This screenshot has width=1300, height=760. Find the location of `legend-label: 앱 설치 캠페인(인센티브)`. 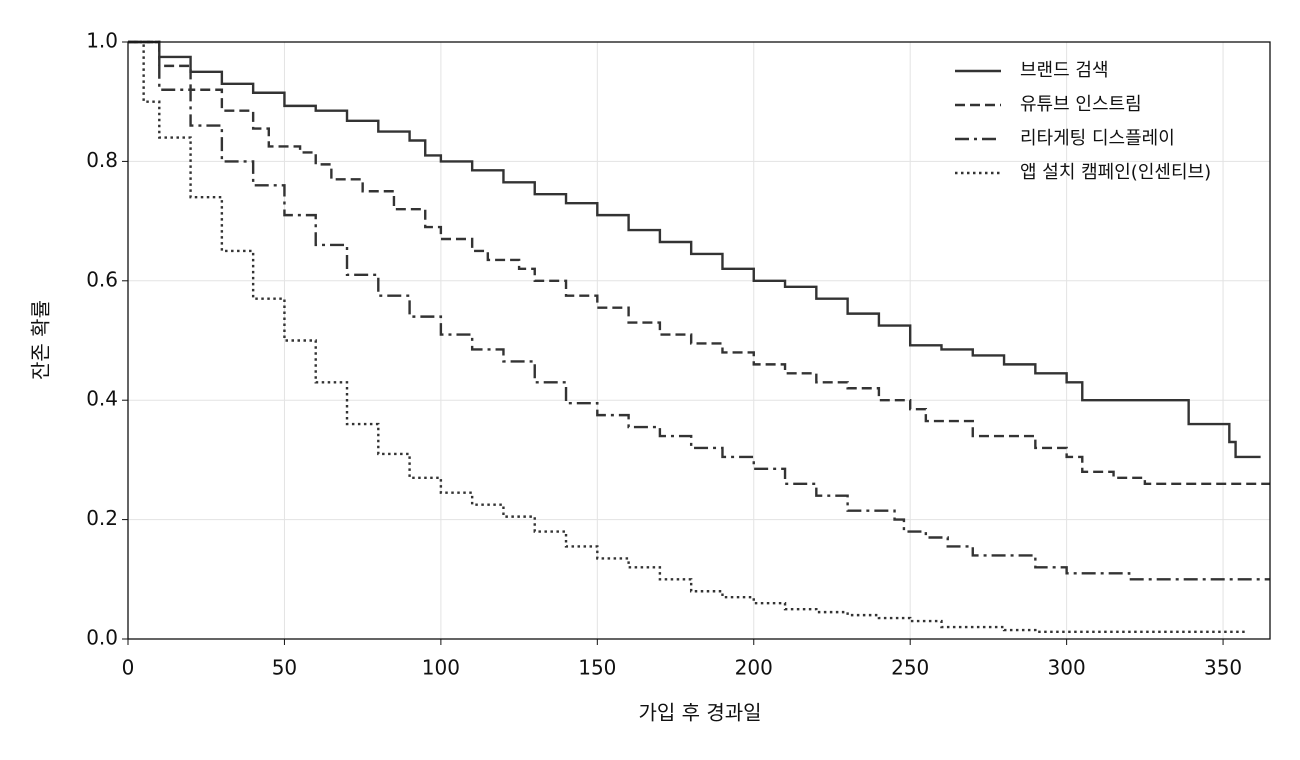

legend-label: 앱 설치 캠페인(인센티브) is located at coordinates (1115, 172).